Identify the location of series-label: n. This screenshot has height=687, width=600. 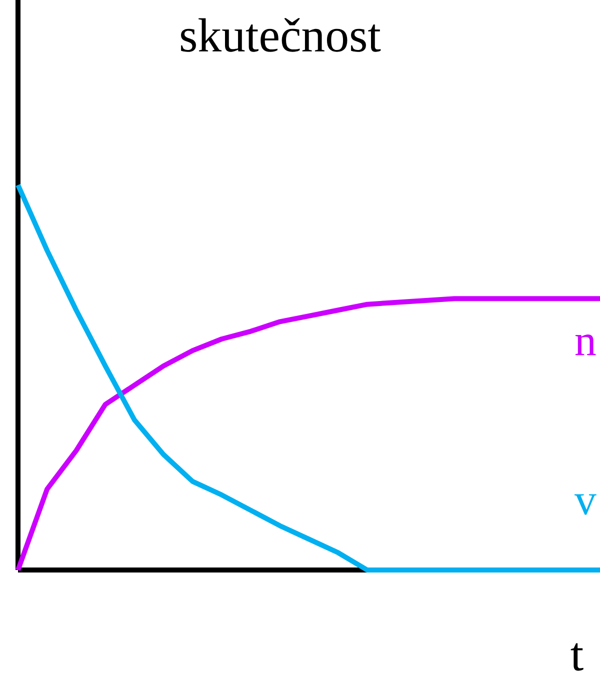
(585, 345).